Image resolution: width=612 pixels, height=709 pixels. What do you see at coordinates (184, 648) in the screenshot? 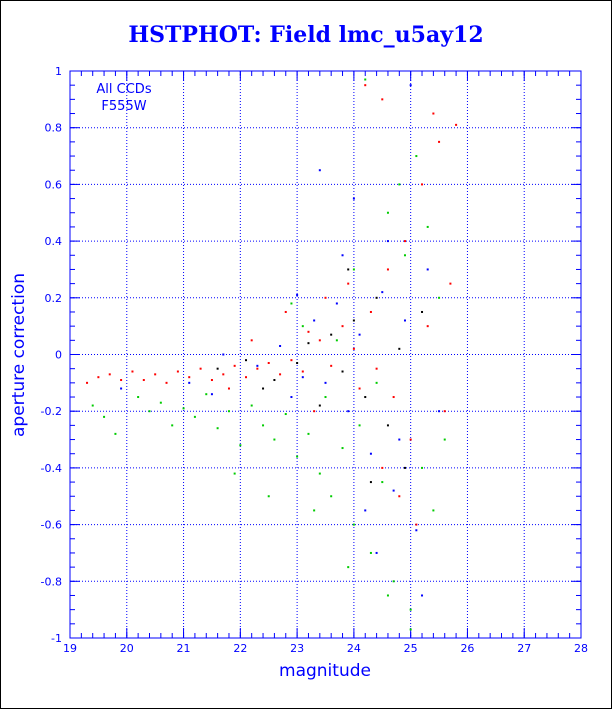
I see `x-tick-label: 21` at bounding box center [184, 648].